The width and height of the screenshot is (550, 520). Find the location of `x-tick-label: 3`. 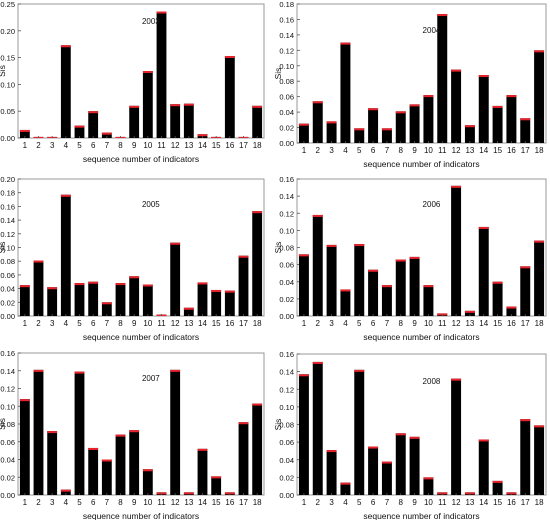

x-tick-label: 3 is located at coordinates (52, 145).